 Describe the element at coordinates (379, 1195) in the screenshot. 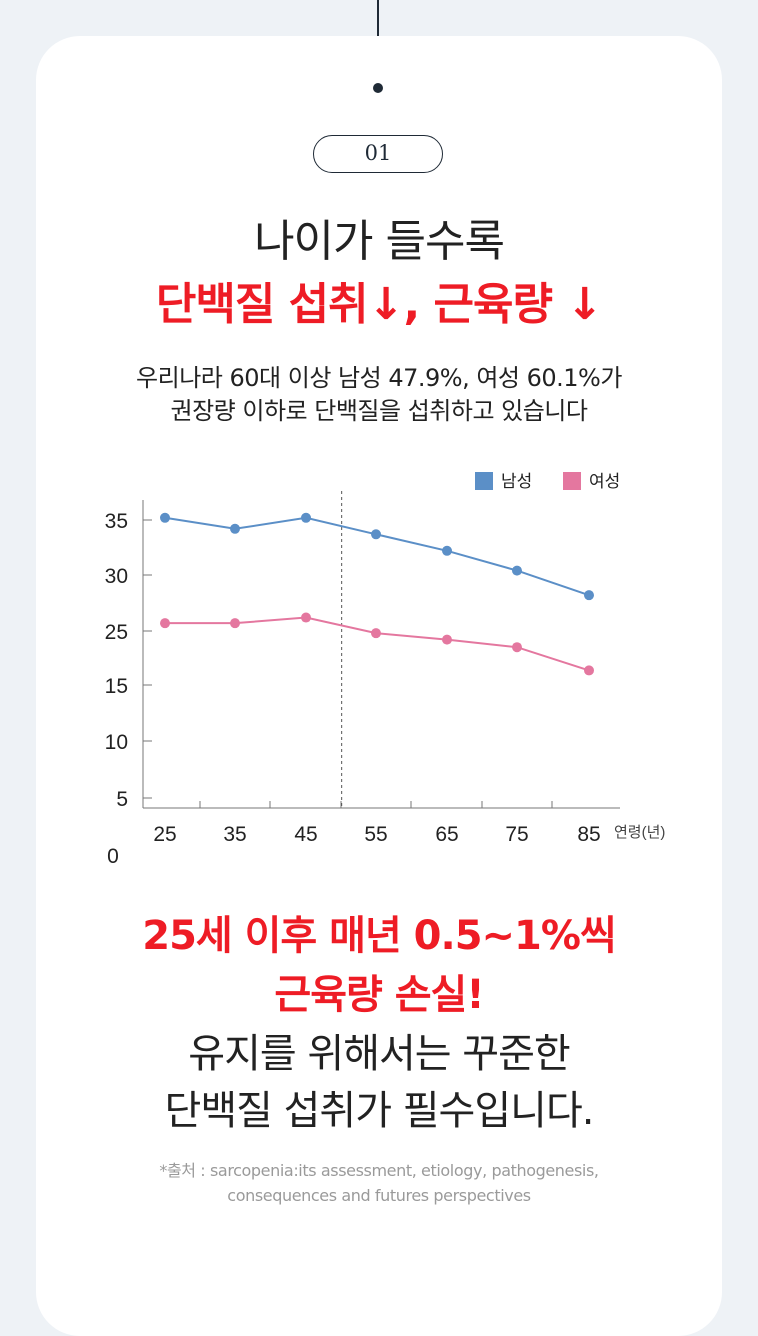

I see `source-line-2: consequences and futures perspectives` at that location.